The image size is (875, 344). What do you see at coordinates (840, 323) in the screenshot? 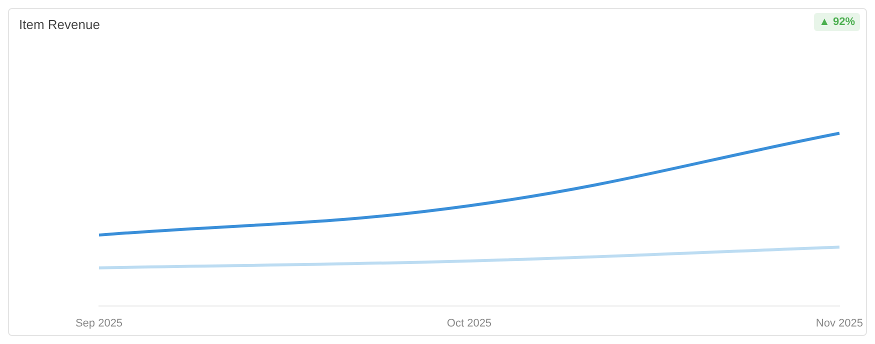
I see `x-tick-label: Nov 2025` at bounding box center [840, 323].